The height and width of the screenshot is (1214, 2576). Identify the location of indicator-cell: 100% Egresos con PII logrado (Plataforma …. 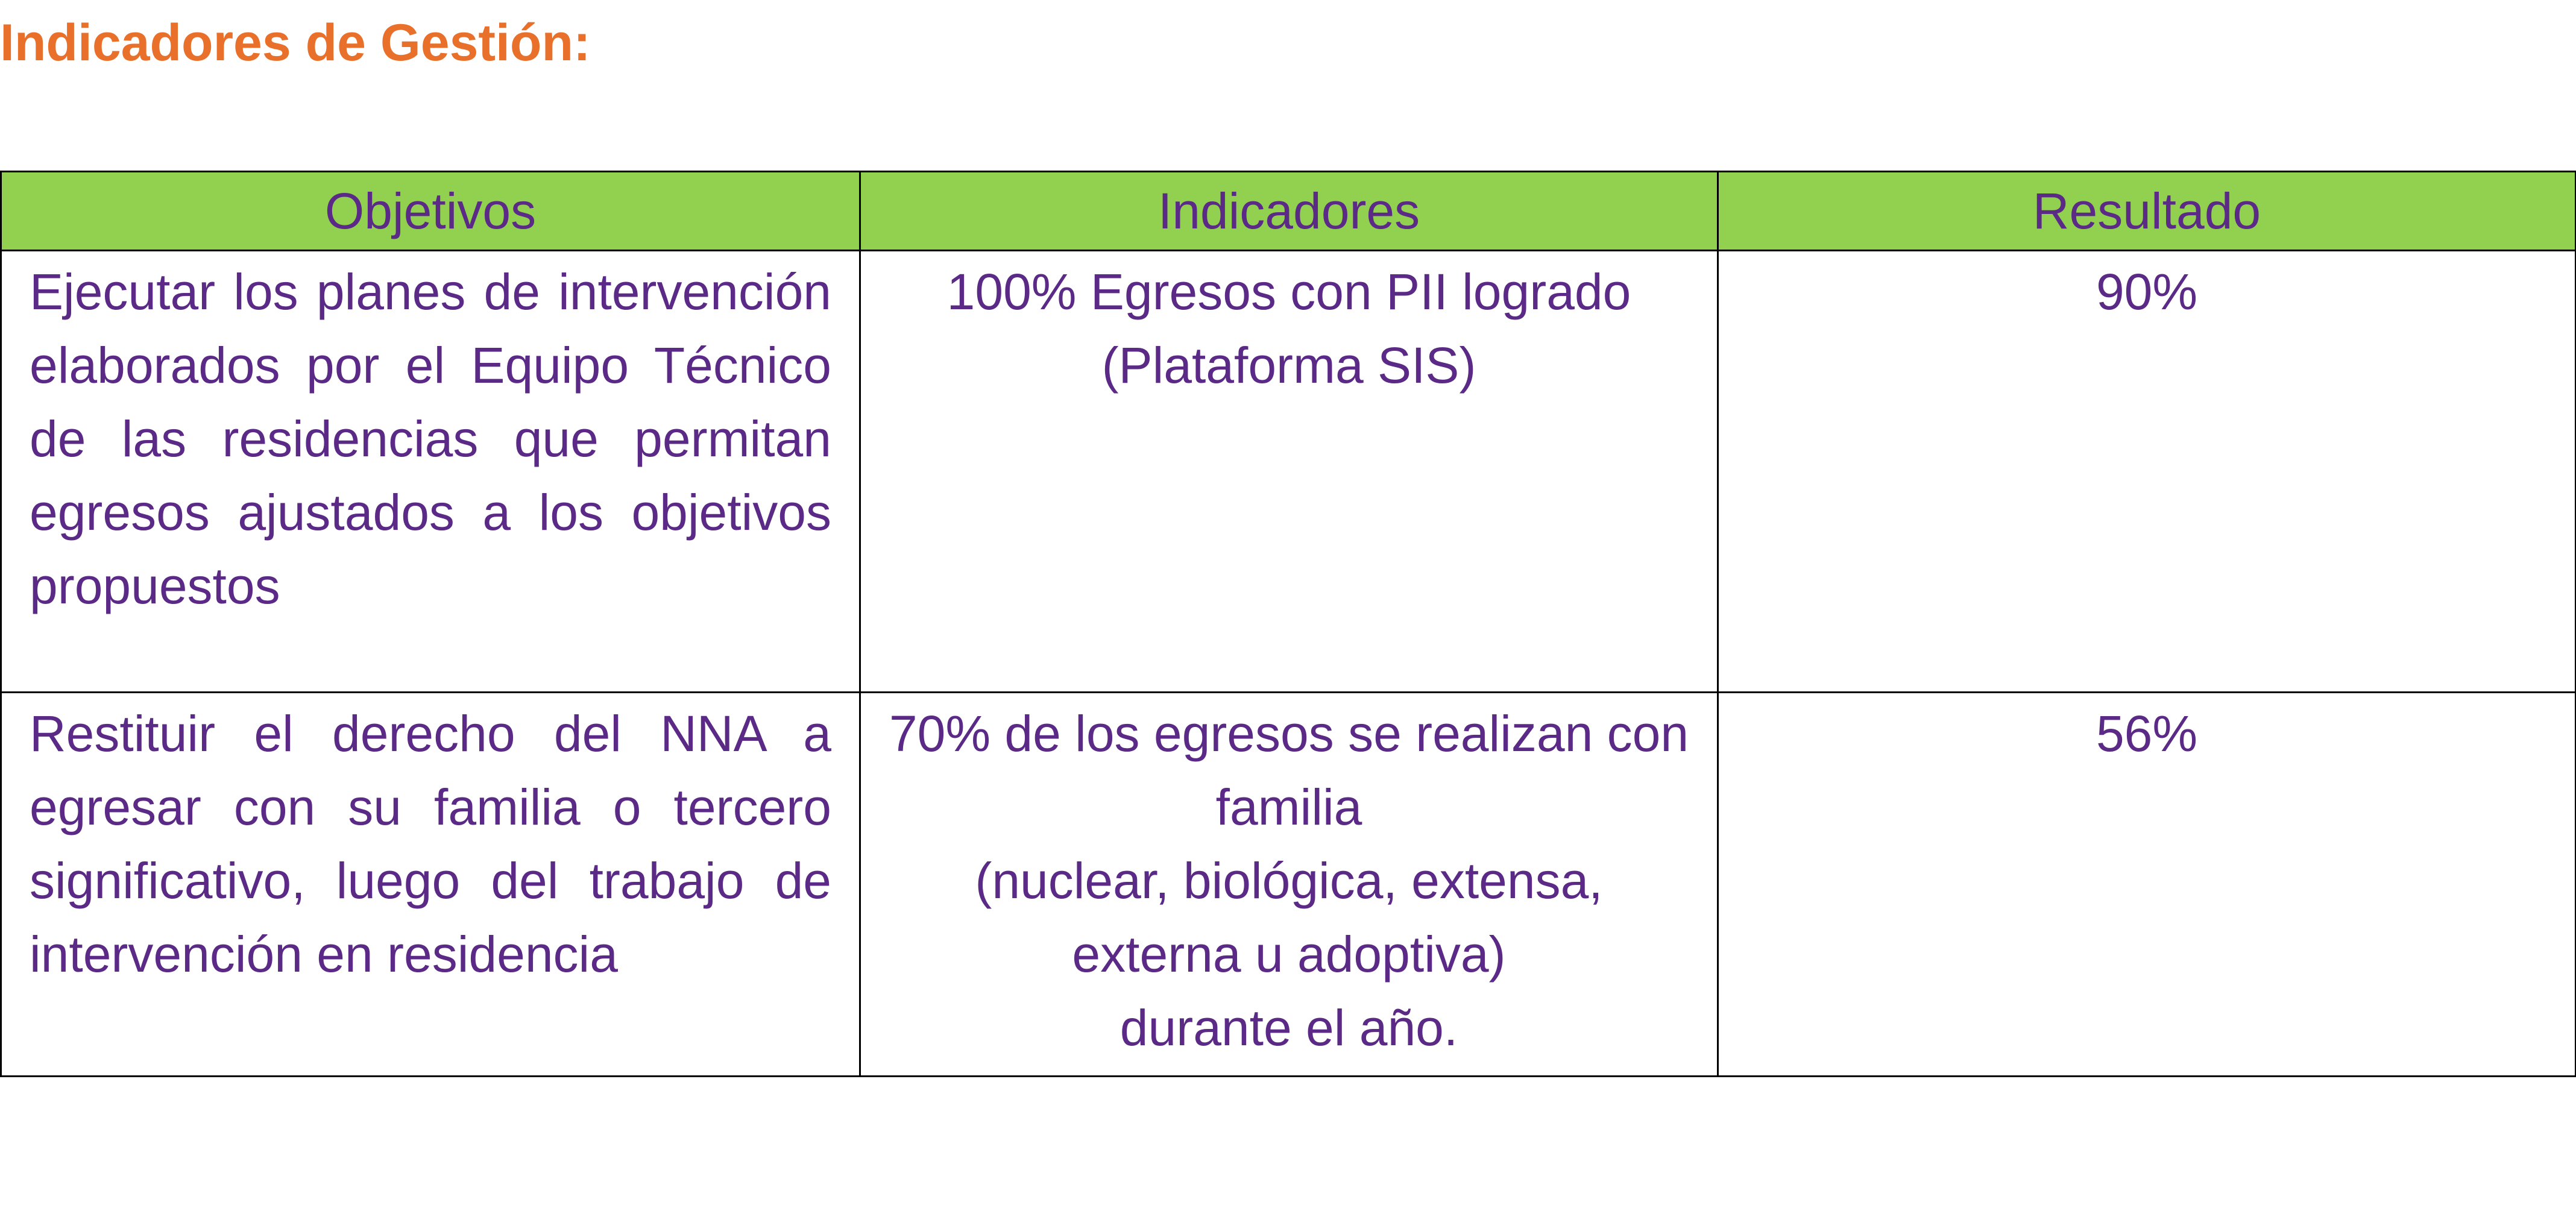
(1289, 471).